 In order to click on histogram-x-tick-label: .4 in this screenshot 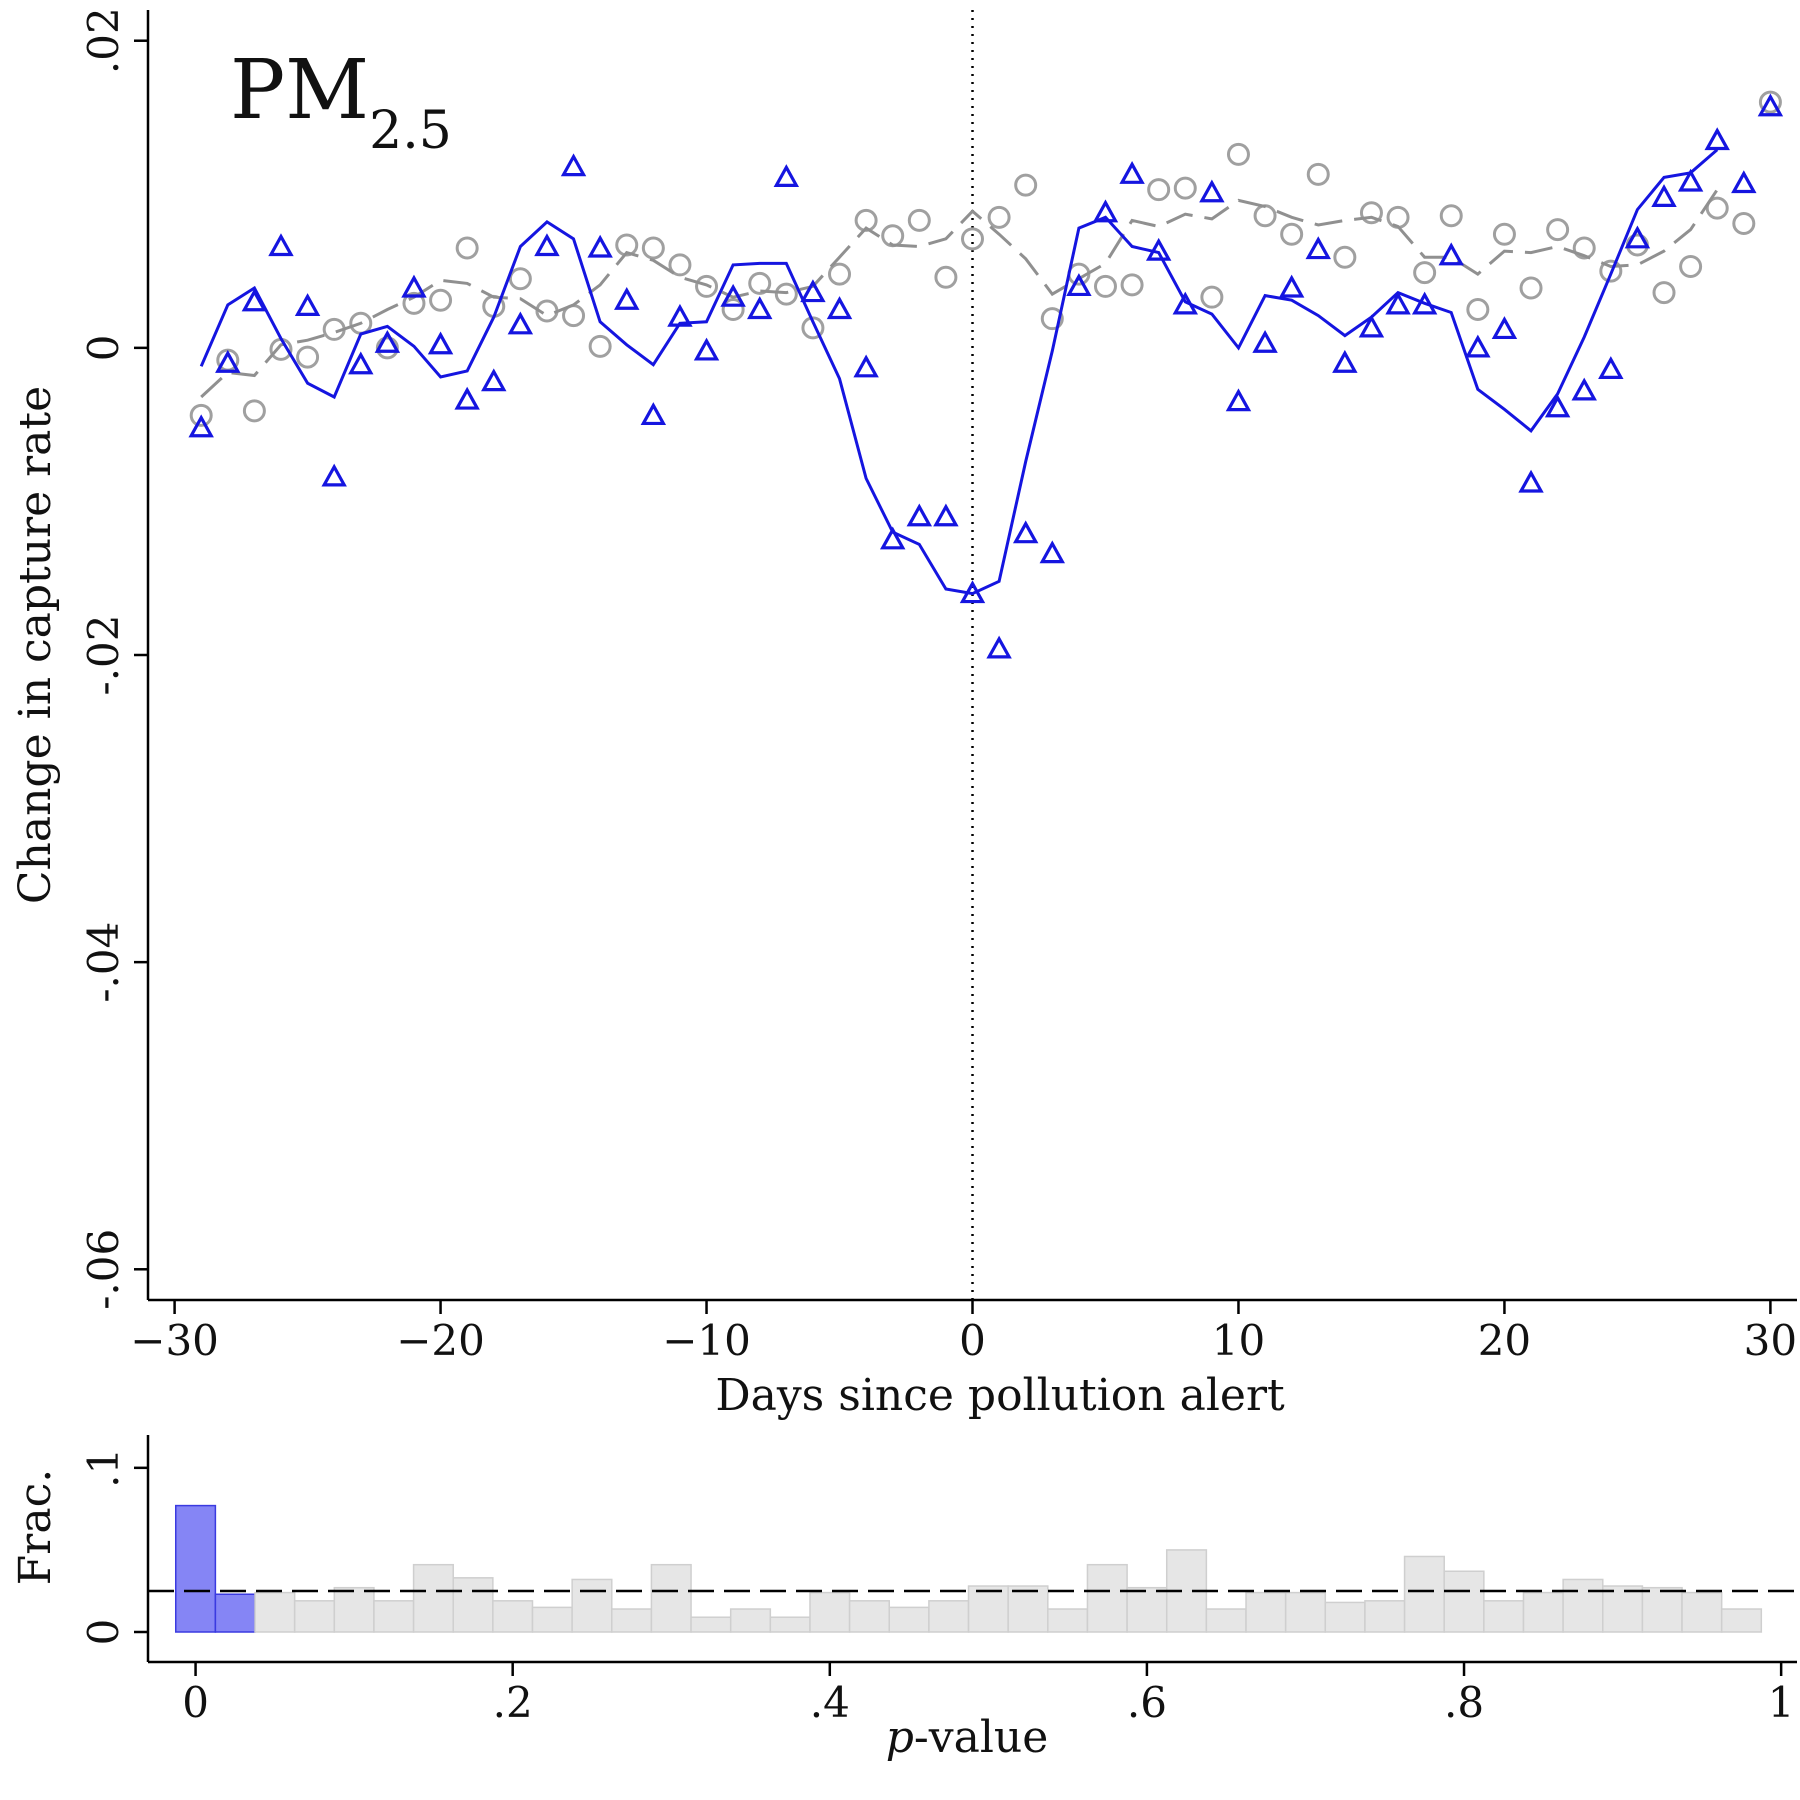, I will do `click(830, 1702)`.